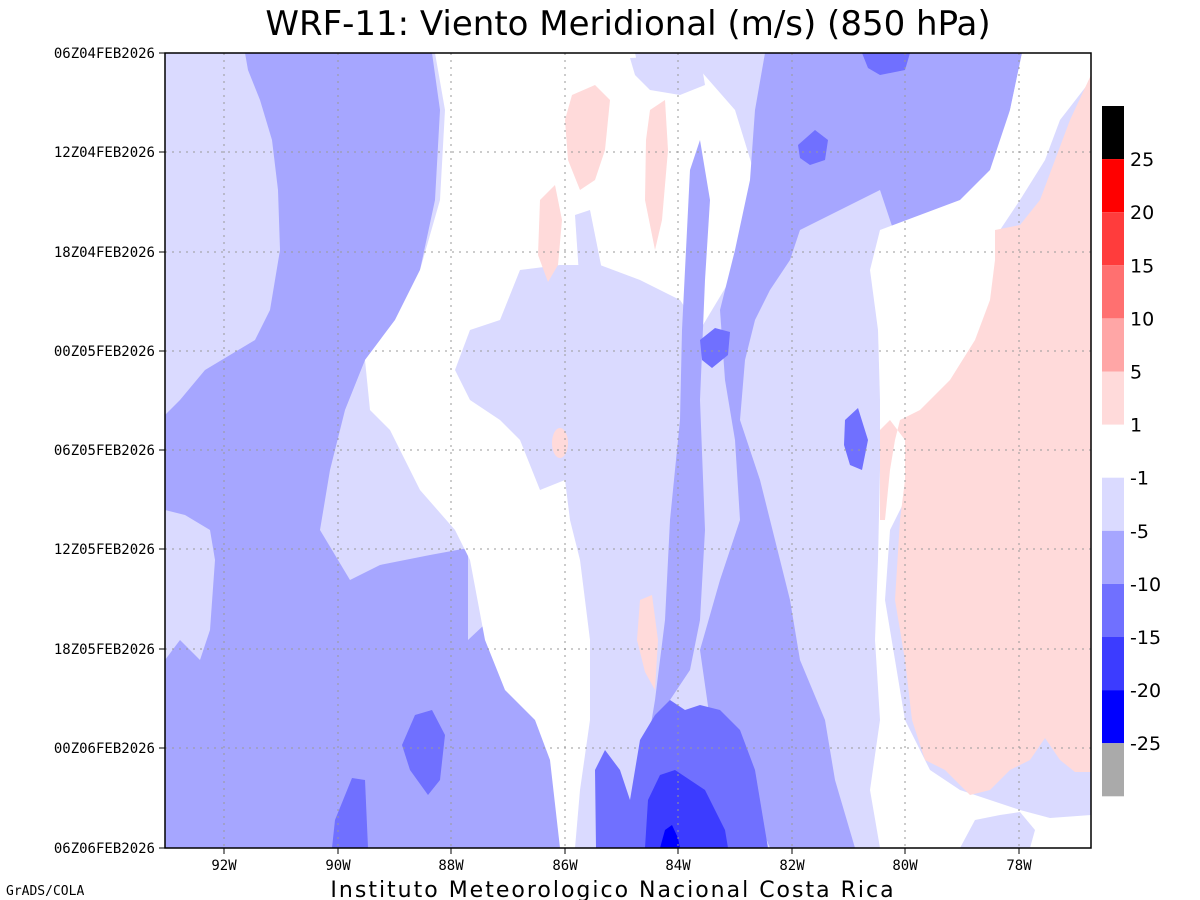 The image size is (1200, 900). I want to click on region-jet-outer, so click(681, 774).